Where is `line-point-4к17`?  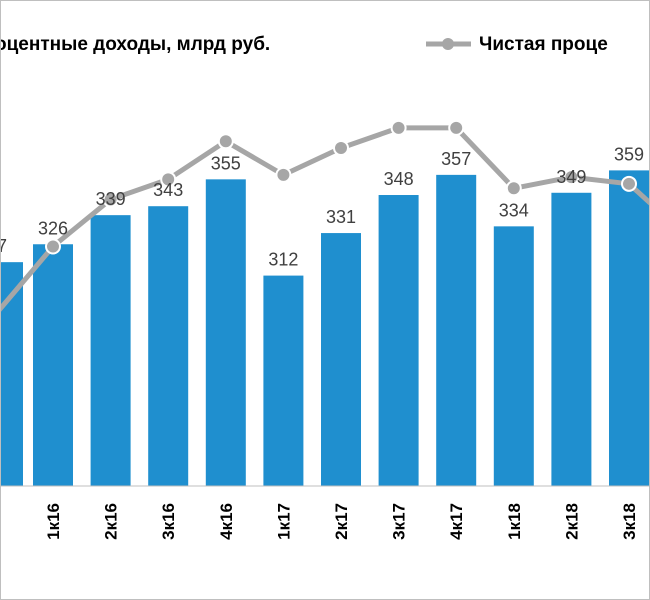
line-point-4к17 is located at coordinates (456, 127).